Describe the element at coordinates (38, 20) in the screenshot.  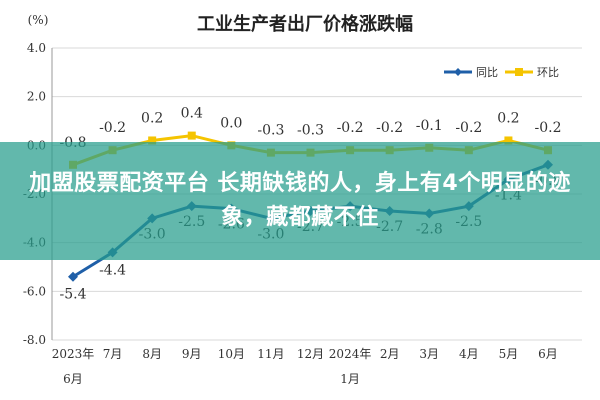
I see `y-axis-unit: (%)` at that location.